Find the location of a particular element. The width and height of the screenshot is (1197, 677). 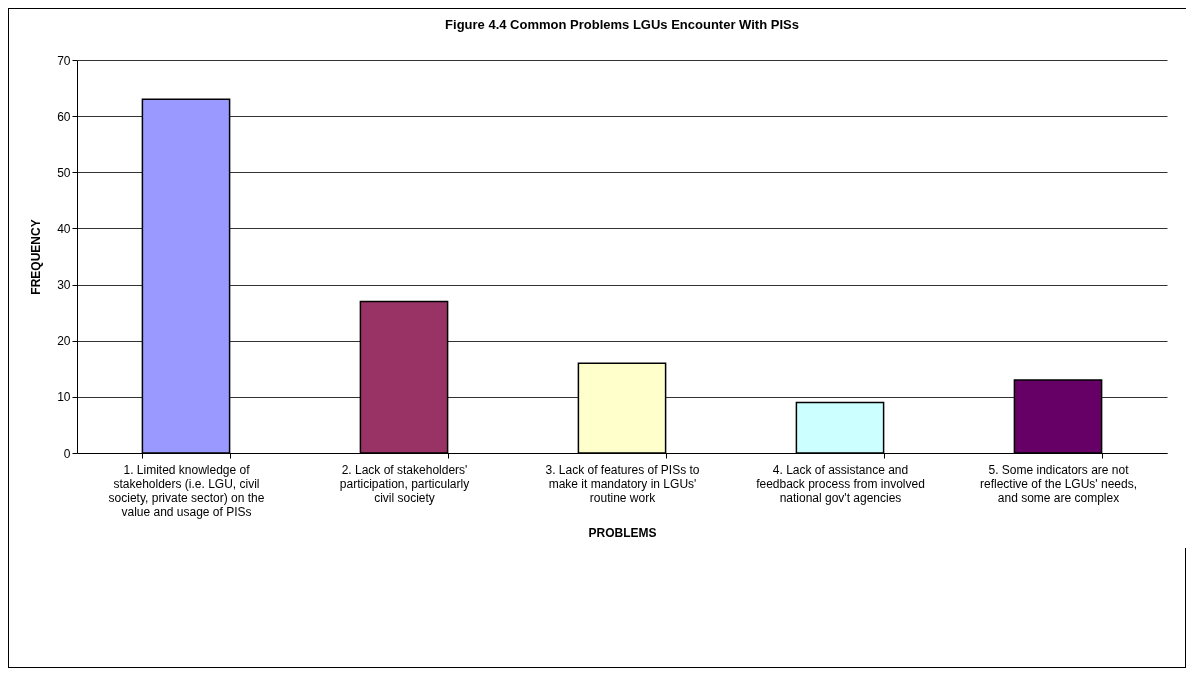

y-tick-label: 20 is located at coordinates (64, 341).